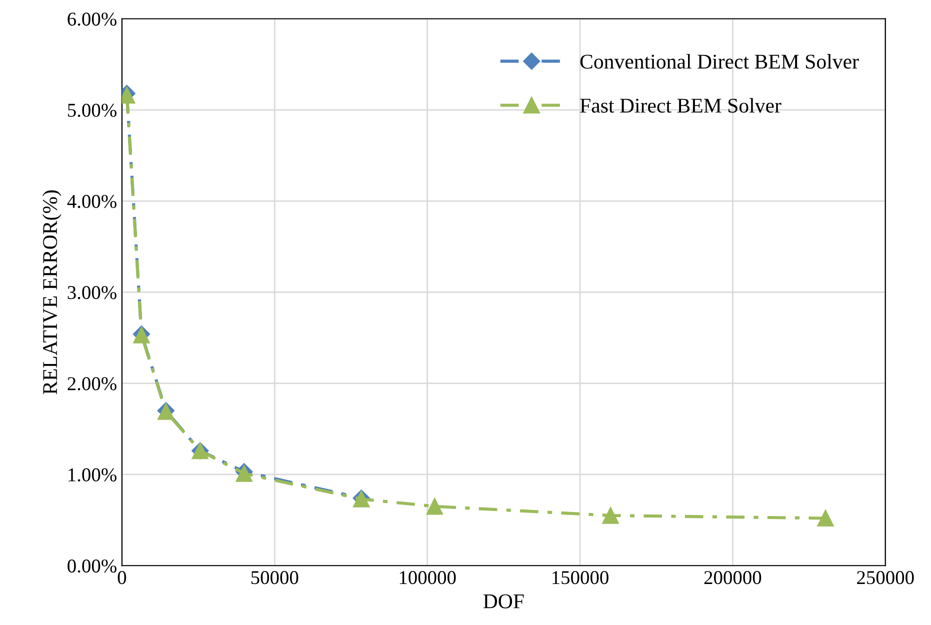  What do you see at coordinates (733, 577) in the screenshot?
I see `x-tick-label: 200000` at bounding box center [733, 577].